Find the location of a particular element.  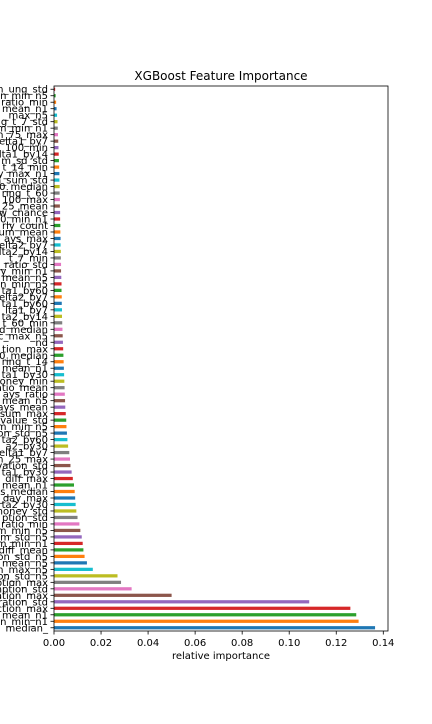

y-tick-label: n_max_n5 is located at coordinates (24, 570).